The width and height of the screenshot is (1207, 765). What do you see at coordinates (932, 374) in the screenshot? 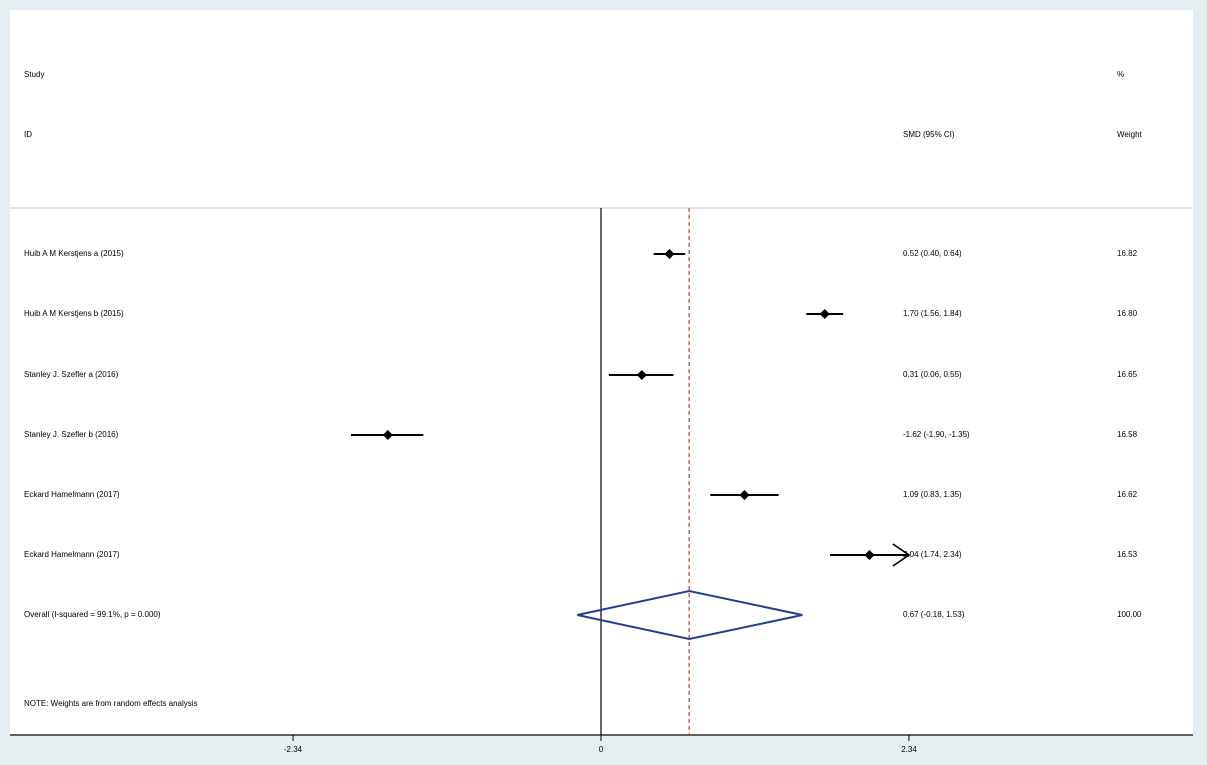
I see `study-ci-text: 0.31 (0.06, 0.55)` at bounding box center [932, 374].